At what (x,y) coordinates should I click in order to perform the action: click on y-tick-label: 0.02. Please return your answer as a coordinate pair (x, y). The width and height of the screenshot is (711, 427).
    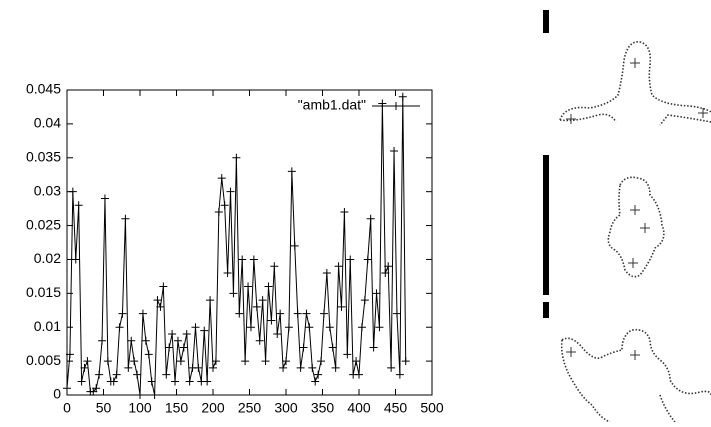
    Looking at the image, I should click on (47, 258).